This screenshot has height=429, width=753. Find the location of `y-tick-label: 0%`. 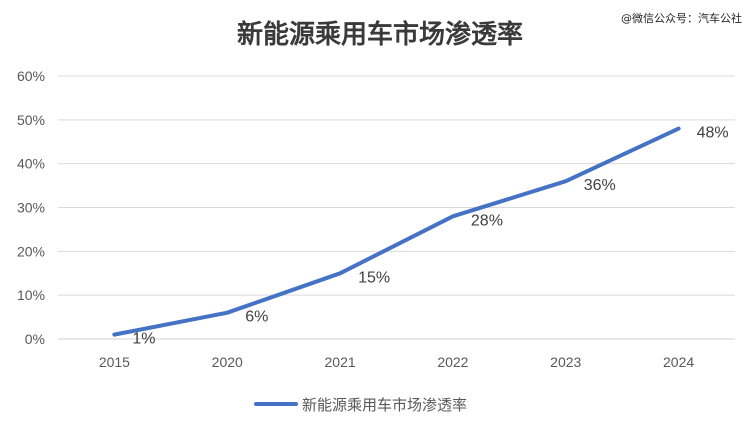

y-tick-label: 0% is located at coordinates (35, 339).